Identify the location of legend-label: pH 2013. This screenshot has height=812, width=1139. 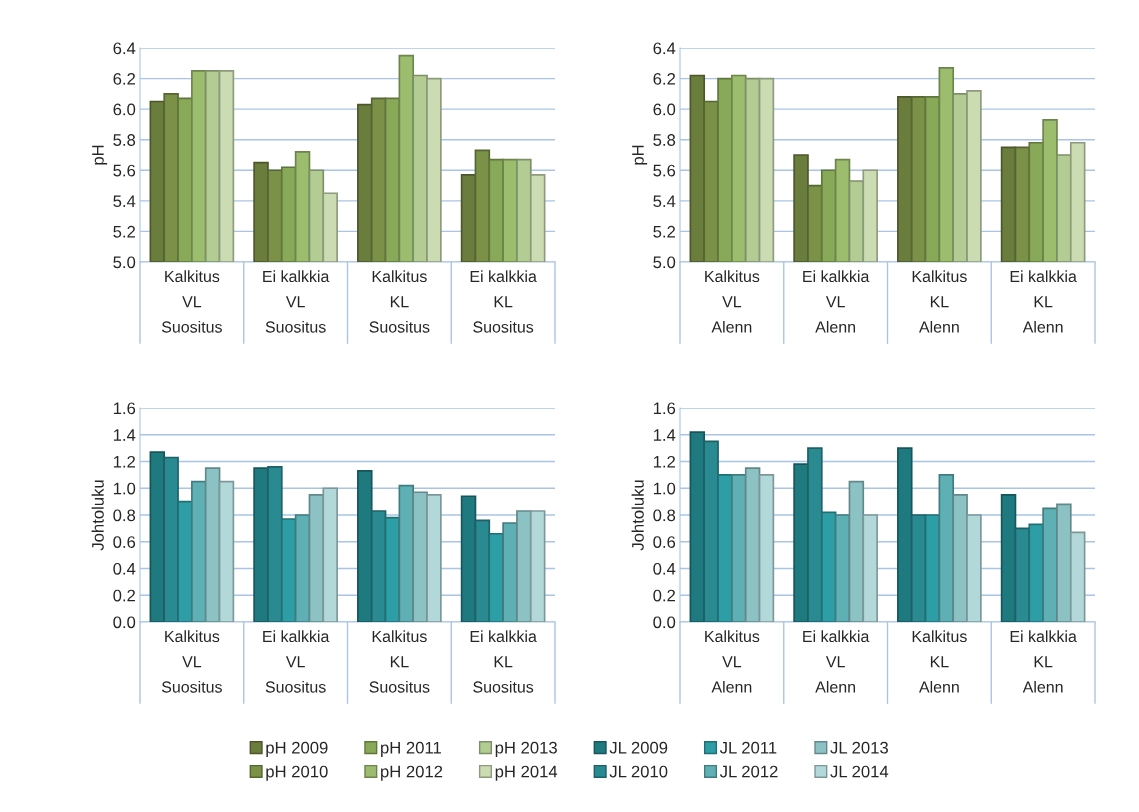
(526, 749).